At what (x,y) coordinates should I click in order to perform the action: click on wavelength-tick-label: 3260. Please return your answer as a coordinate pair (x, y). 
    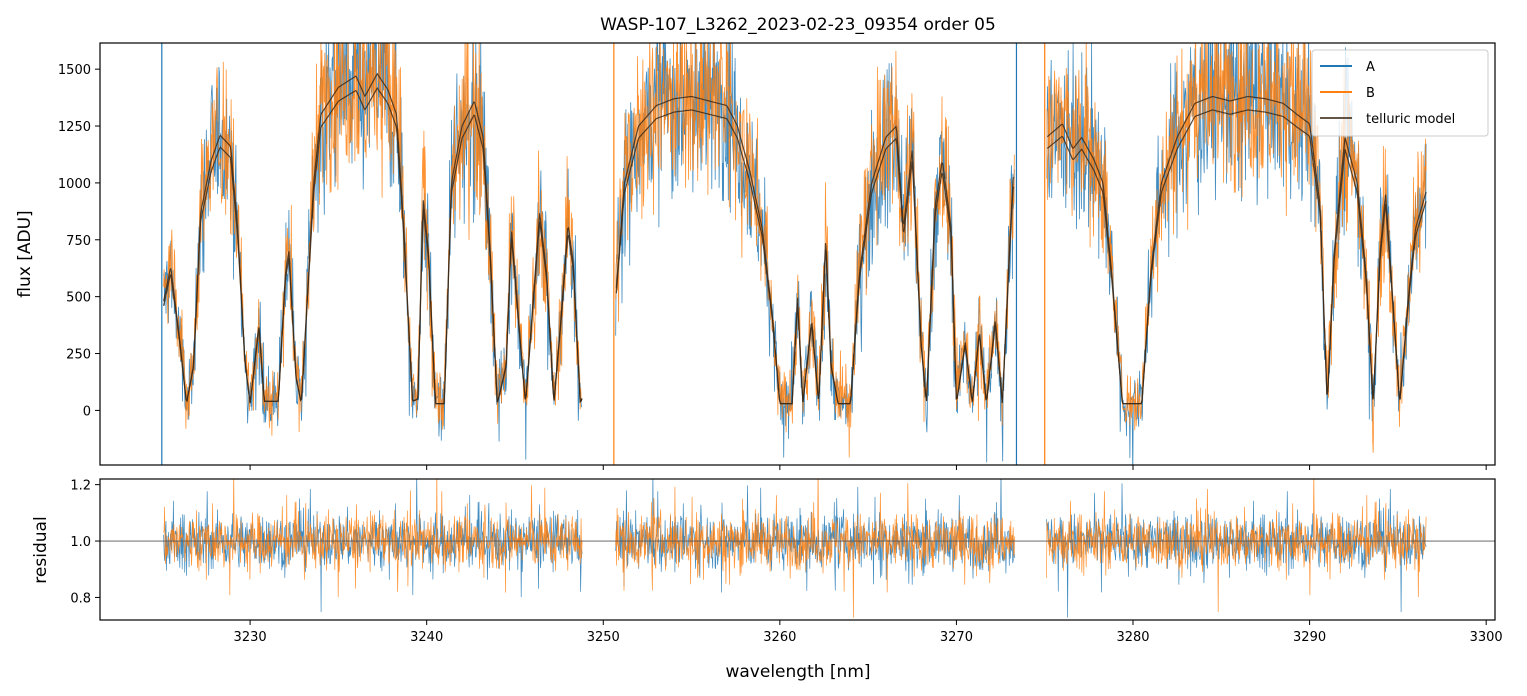
    Looking at the image, I should click on (779, 637).